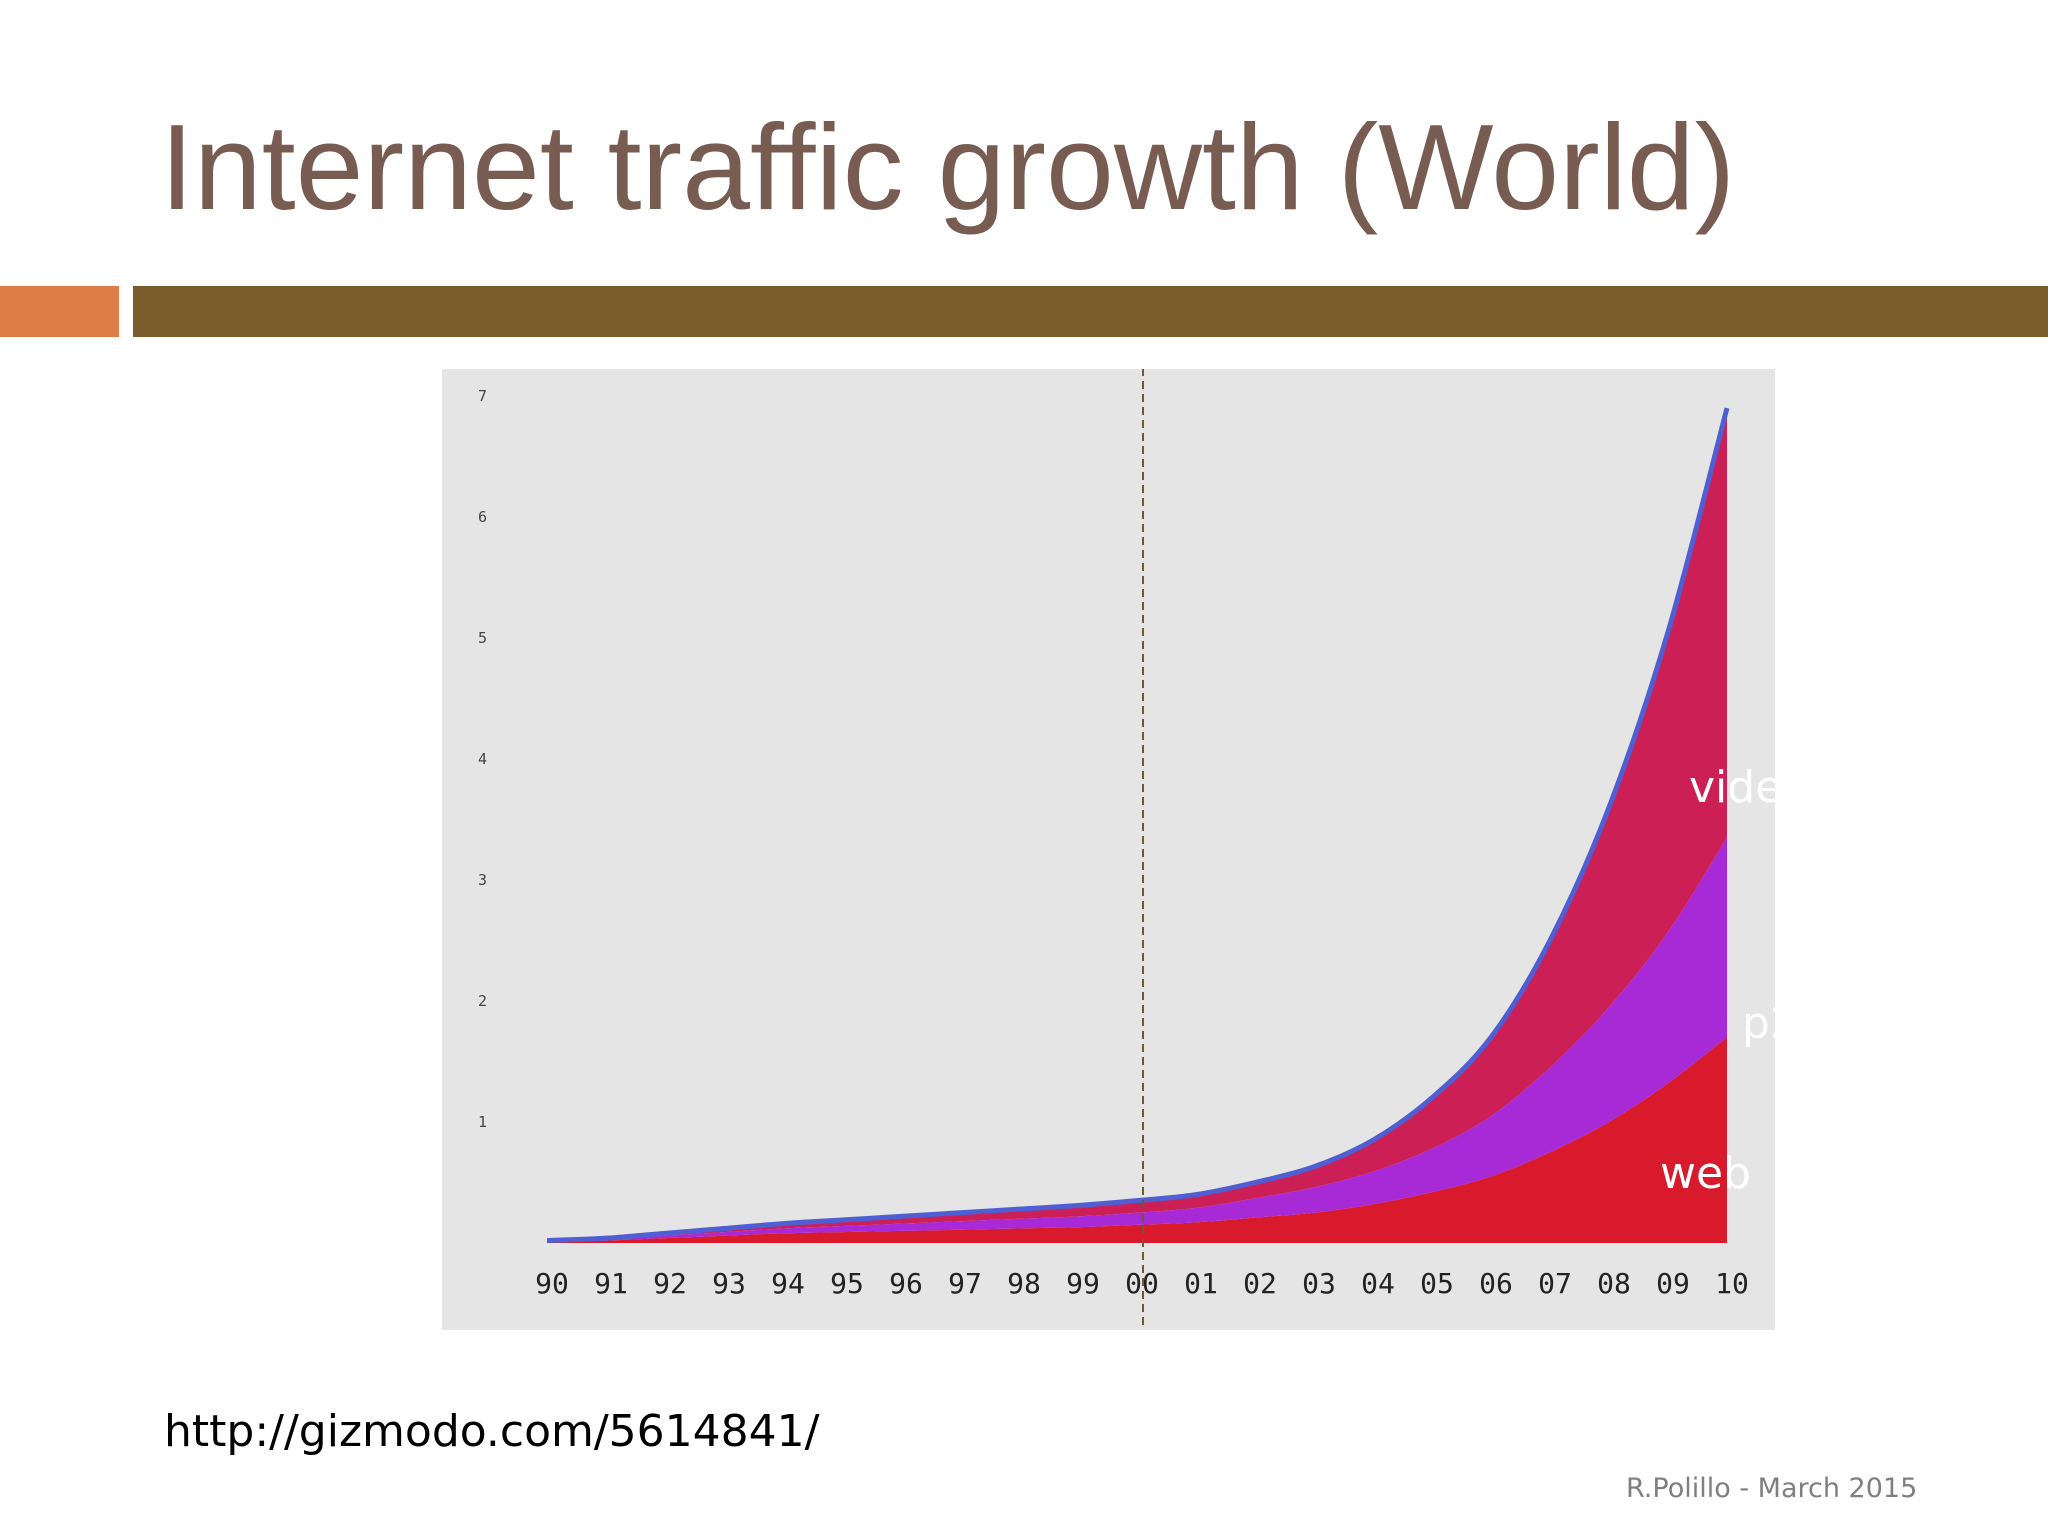 The image size is (2048, 1535). Describe the element at coordinates (482, 396) in the screenshot. I see `y-tick-label: 7` at that location.